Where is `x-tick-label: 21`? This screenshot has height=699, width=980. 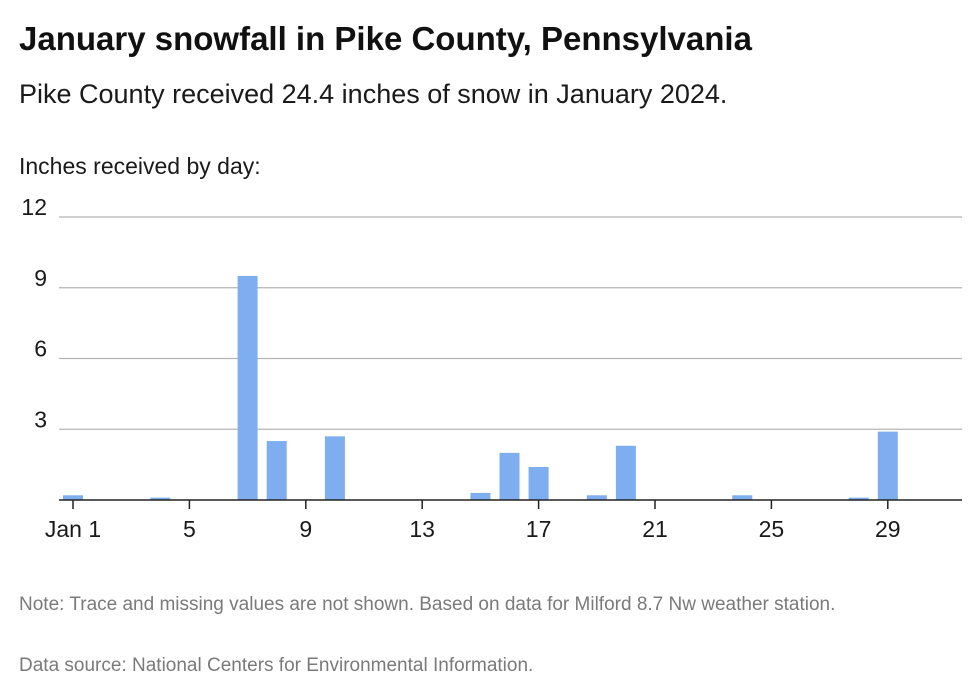
x-tick-label: 21 is located at coordinates (655, 529).